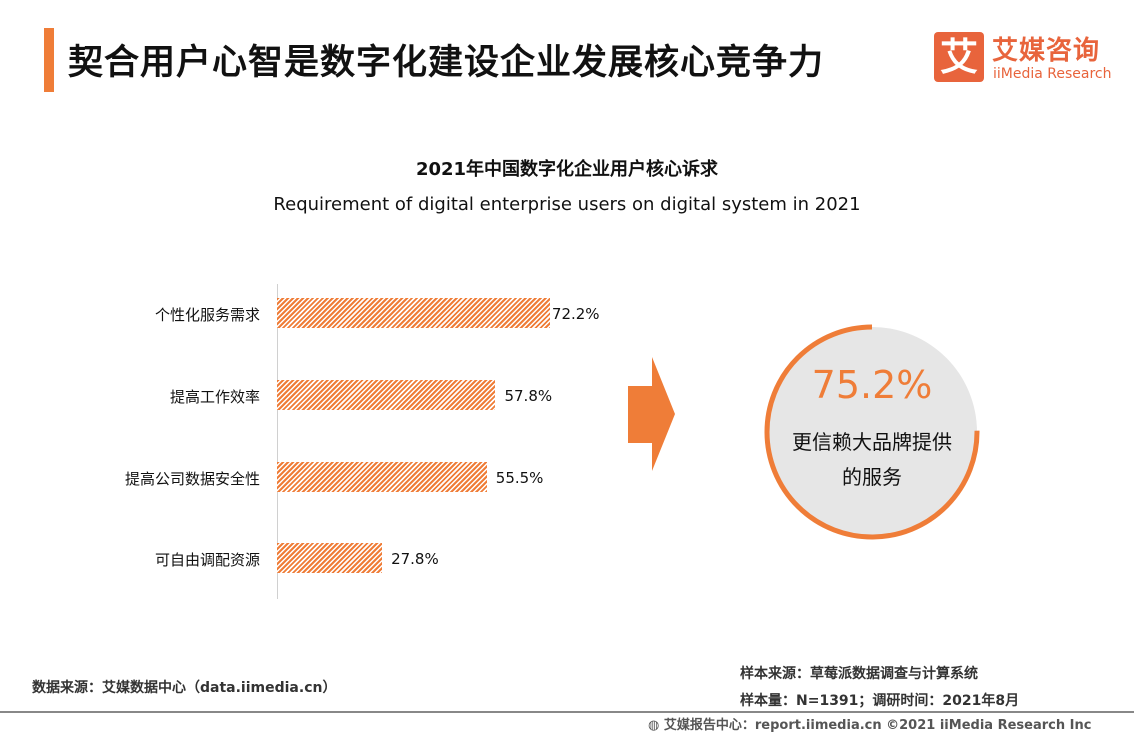 The width and height of the screenshot is (1134, 737). I want to click on logo-cn: 艾媒咨询, so click(1046, 51).